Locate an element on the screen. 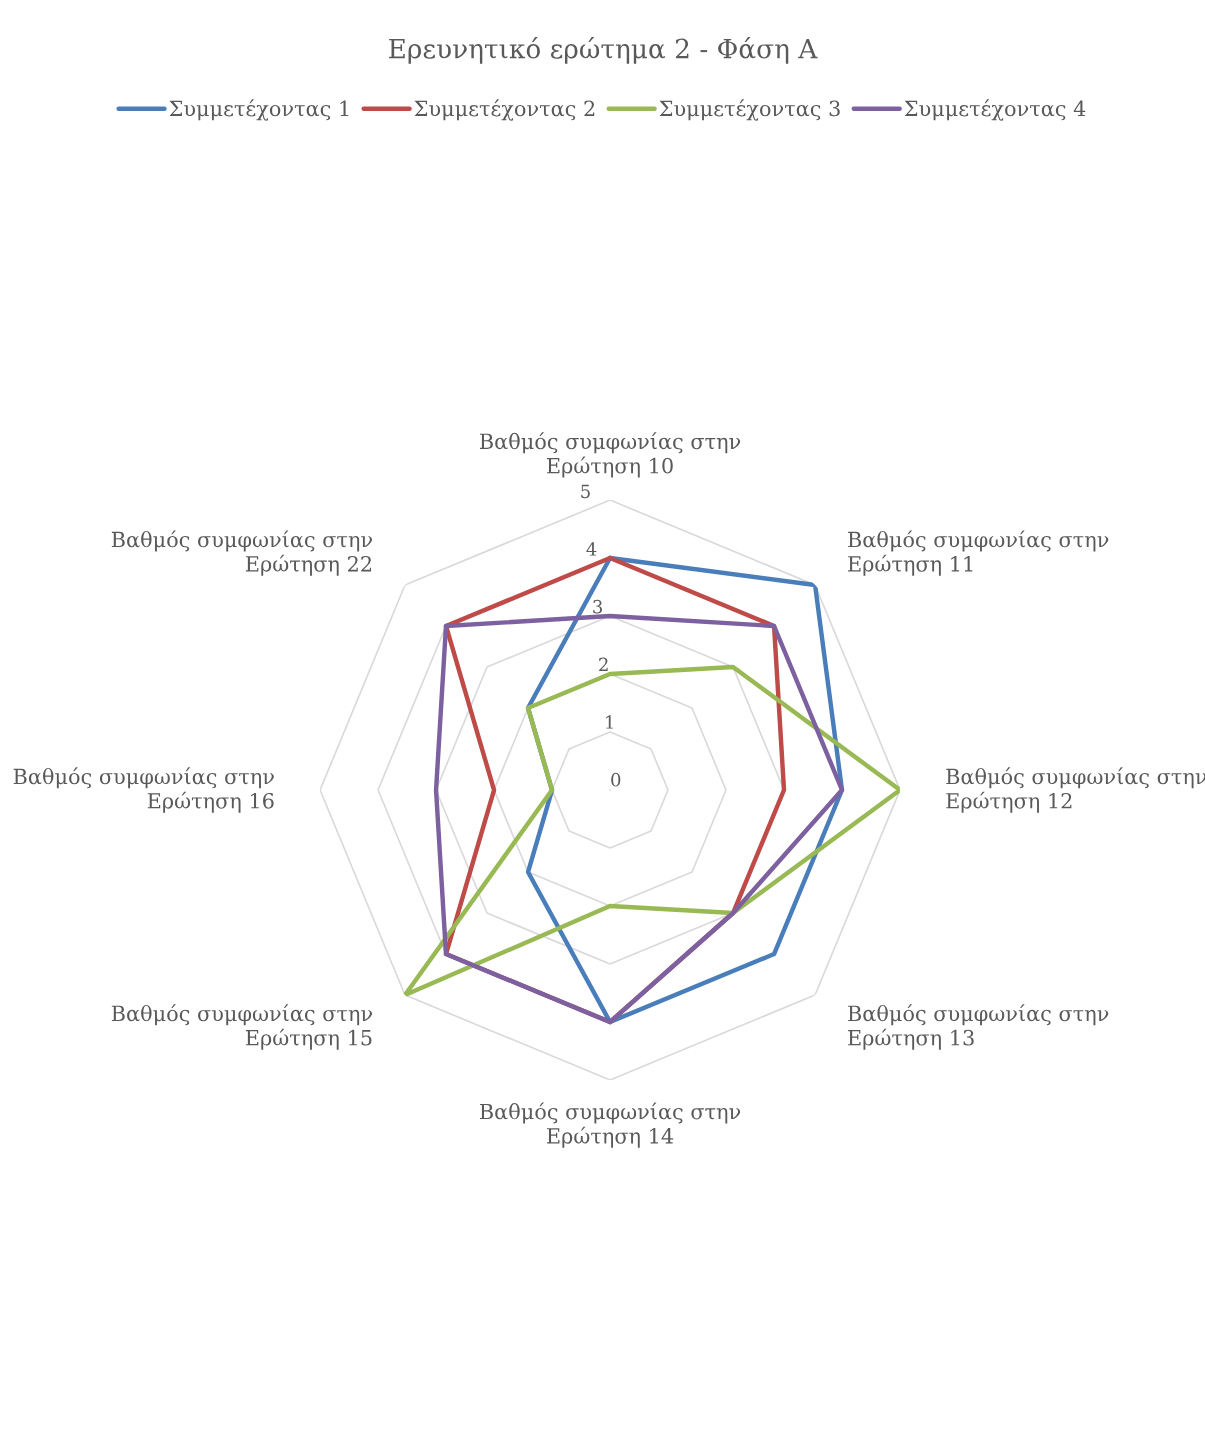  spoke-label: Βαθμός συμφωνίας στην Ερώτηση 16 is located at coordinates (143, 790).